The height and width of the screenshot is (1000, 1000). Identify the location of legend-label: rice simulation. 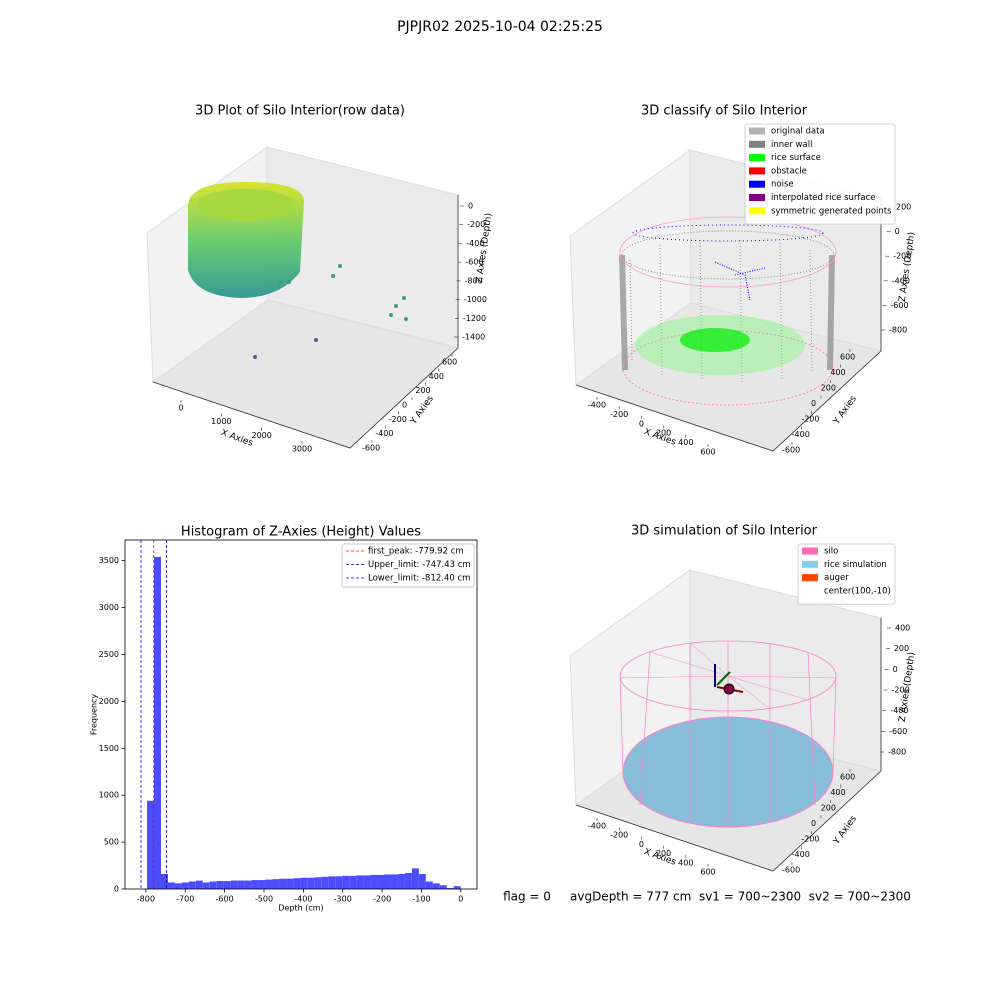
(855, 565).